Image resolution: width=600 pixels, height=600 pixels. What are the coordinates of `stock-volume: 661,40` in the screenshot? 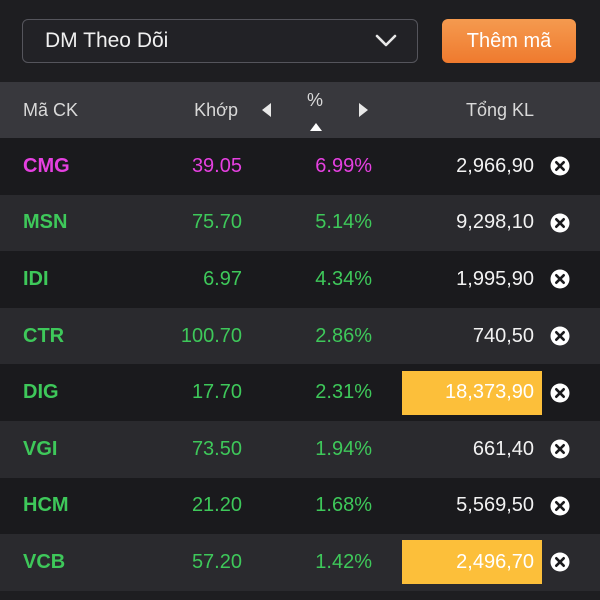 It's located at (503, 448).